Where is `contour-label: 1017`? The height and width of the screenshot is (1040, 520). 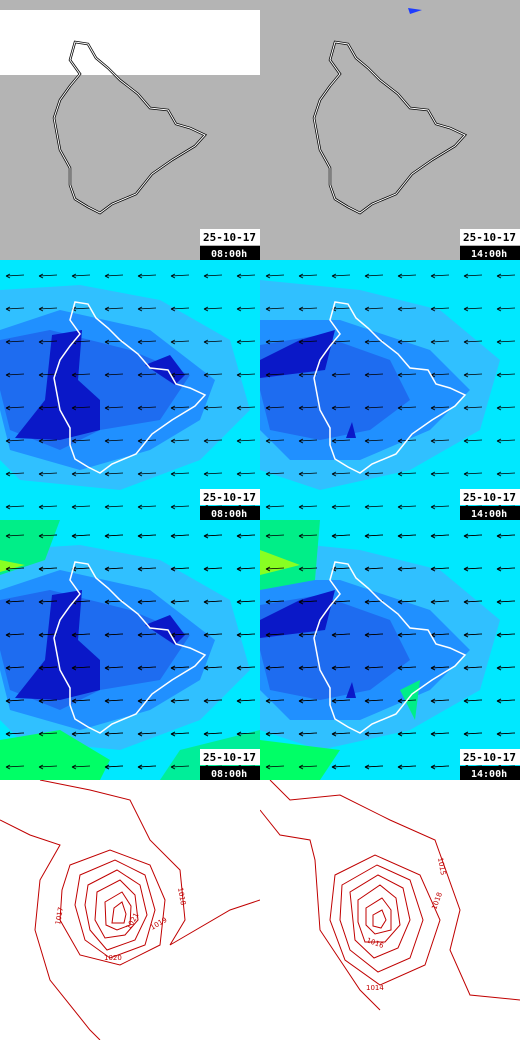
contour-label: 1017 is located at coordinates (59, 915).